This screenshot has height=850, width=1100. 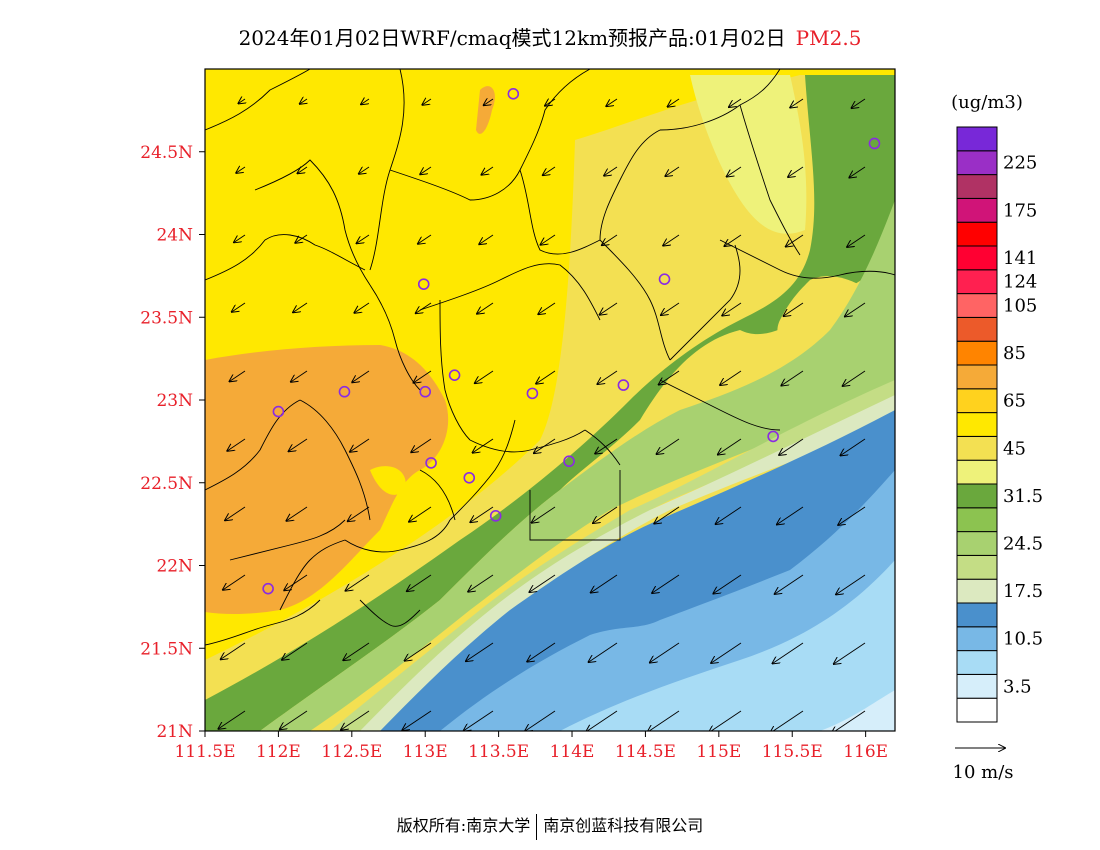 What do you see at coordinates (351, 752) in the screenshot?
I see `lon-tick-label: 112.5E` at bounding box center [351, 752].